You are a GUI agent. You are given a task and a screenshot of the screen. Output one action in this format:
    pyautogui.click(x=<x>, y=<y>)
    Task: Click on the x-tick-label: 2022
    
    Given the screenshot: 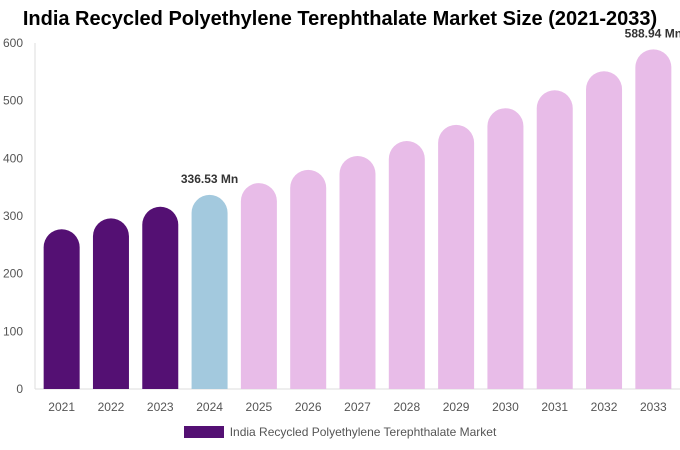 What is the action you would take?
    pyautogui.click(x=111, y=407)
    